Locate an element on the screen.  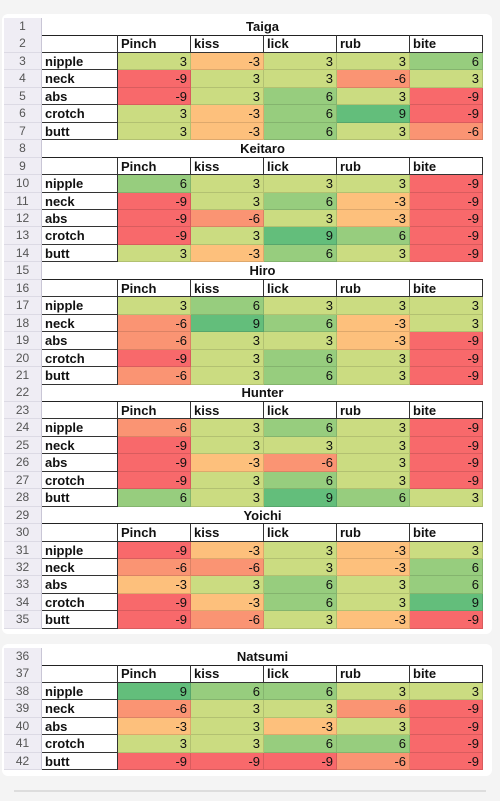
row-number: 5 is located at coordinates (23, 96).